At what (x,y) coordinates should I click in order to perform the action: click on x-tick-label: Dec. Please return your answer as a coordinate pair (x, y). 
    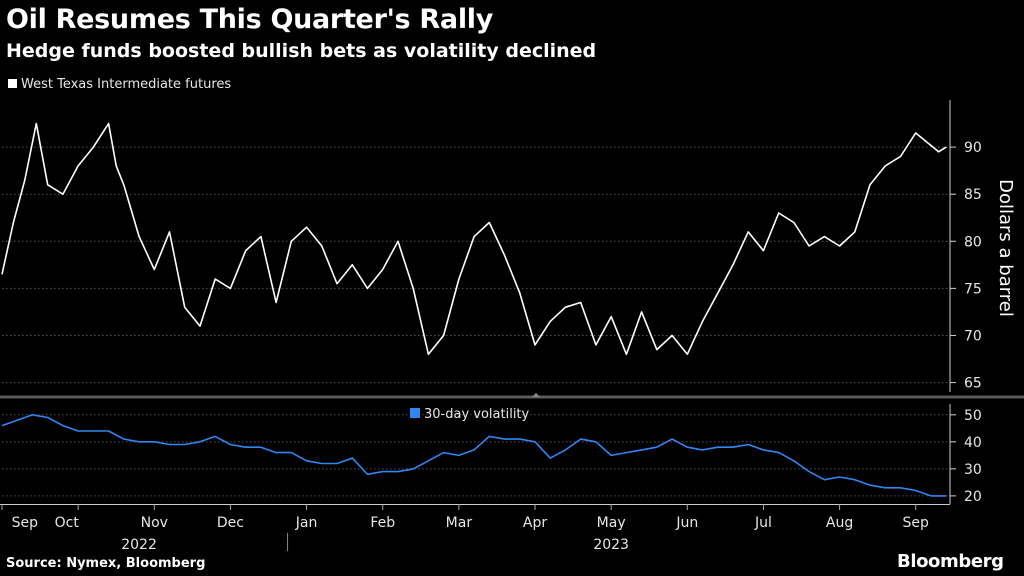
    Looking at the image, I should click on (230, 523).